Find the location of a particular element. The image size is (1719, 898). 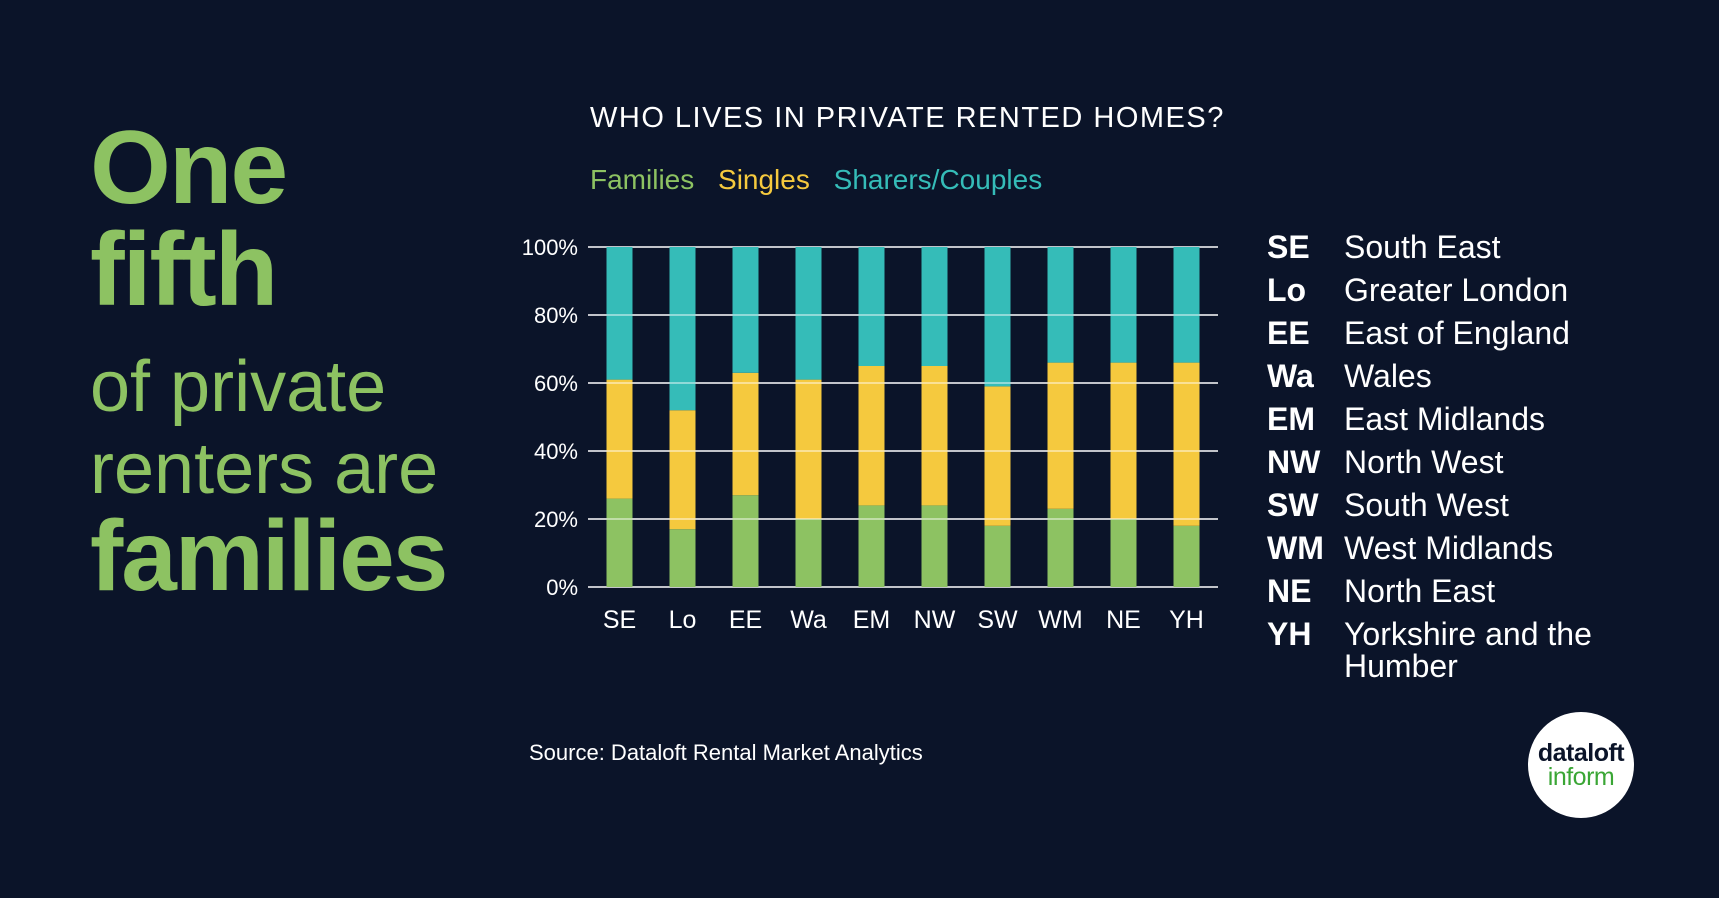

headline-one: One is located at coordinates (189, 168).